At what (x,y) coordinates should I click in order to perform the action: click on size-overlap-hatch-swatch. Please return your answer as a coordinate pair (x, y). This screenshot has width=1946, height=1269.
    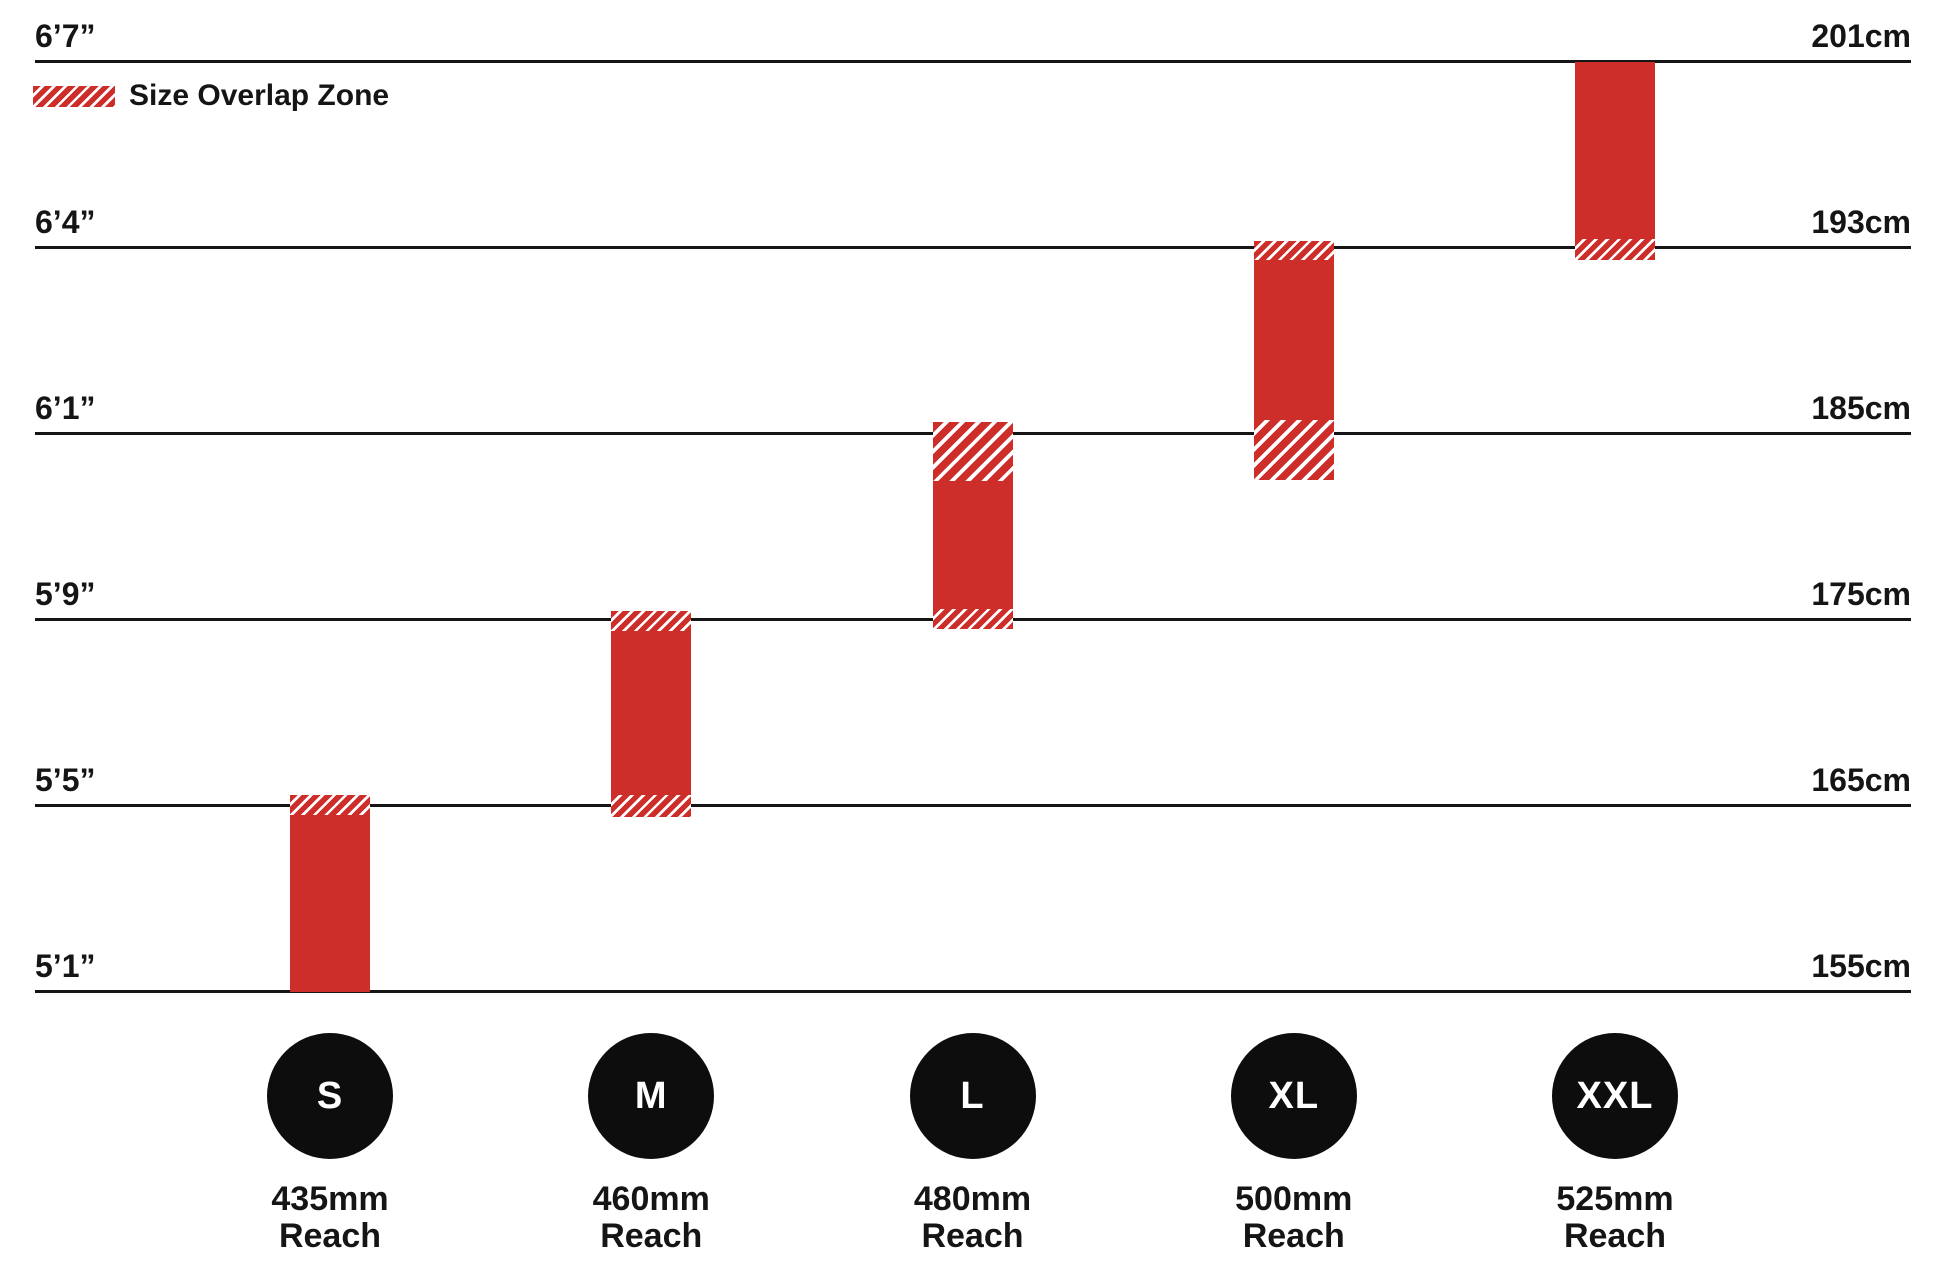
    Looking at the image, I should click on (74, 96).